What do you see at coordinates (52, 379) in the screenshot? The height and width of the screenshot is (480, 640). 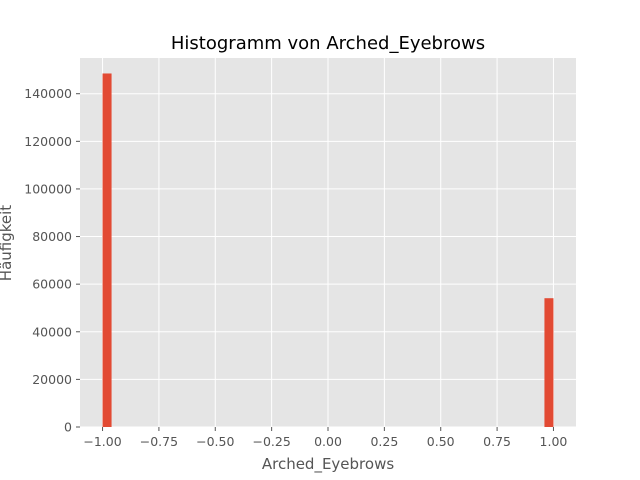 I see `y-tick-label: 20000` at bounding box center [52, 379].